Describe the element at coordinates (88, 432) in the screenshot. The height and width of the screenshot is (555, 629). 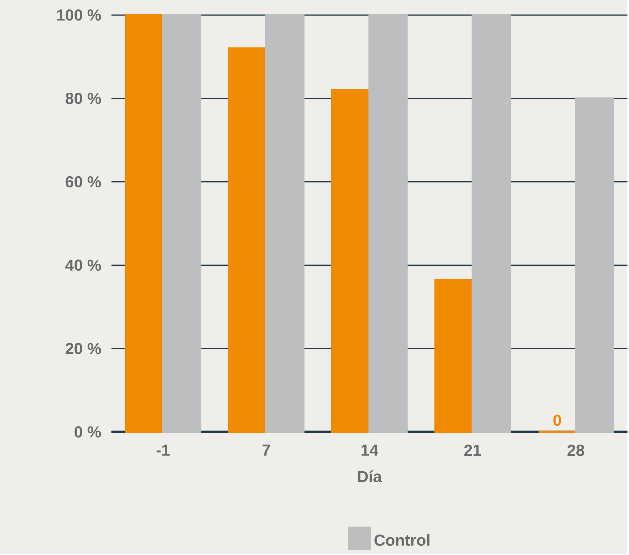
I see `y-tick-label: 0 %` at that location.